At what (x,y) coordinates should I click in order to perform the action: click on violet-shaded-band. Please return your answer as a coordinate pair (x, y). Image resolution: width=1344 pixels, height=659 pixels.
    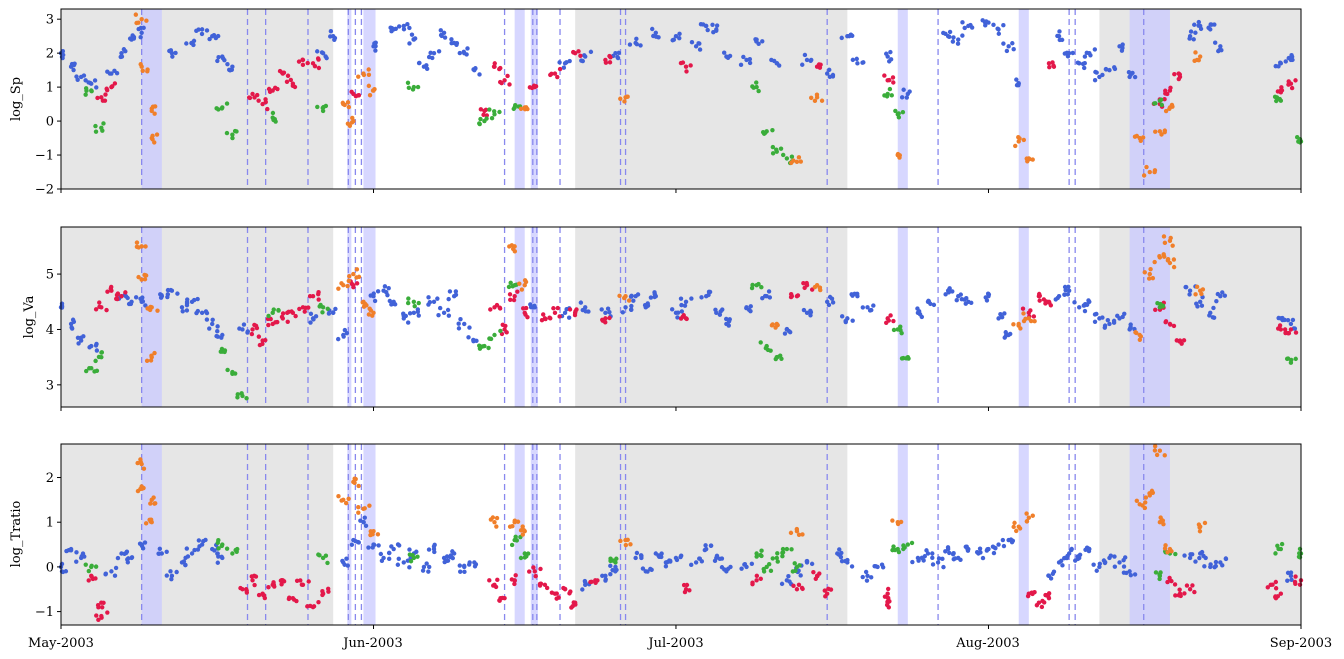
    Looking at the image, I should click on (349, 99).